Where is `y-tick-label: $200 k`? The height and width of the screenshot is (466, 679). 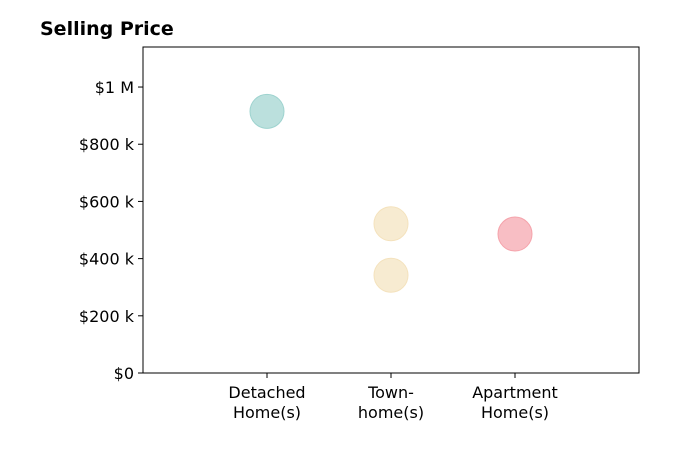
y-tick-label: $200 k is located at coordinates (107, 316).